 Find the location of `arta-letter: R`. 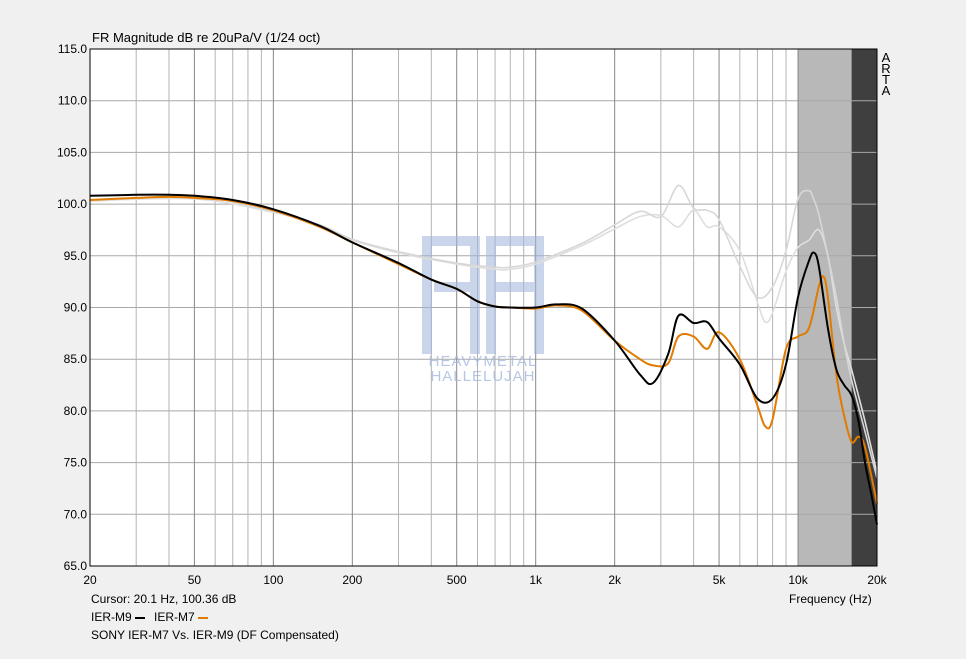

arta-letter: R is located at coordinates (886, 68).